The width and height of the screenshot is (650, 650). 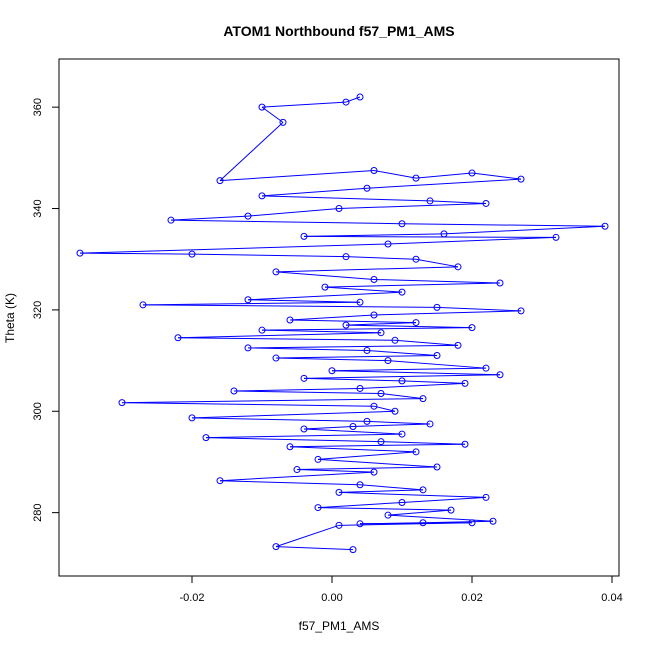 I want to click on x-tick-label: -0.02, so click(x=191, y=598).